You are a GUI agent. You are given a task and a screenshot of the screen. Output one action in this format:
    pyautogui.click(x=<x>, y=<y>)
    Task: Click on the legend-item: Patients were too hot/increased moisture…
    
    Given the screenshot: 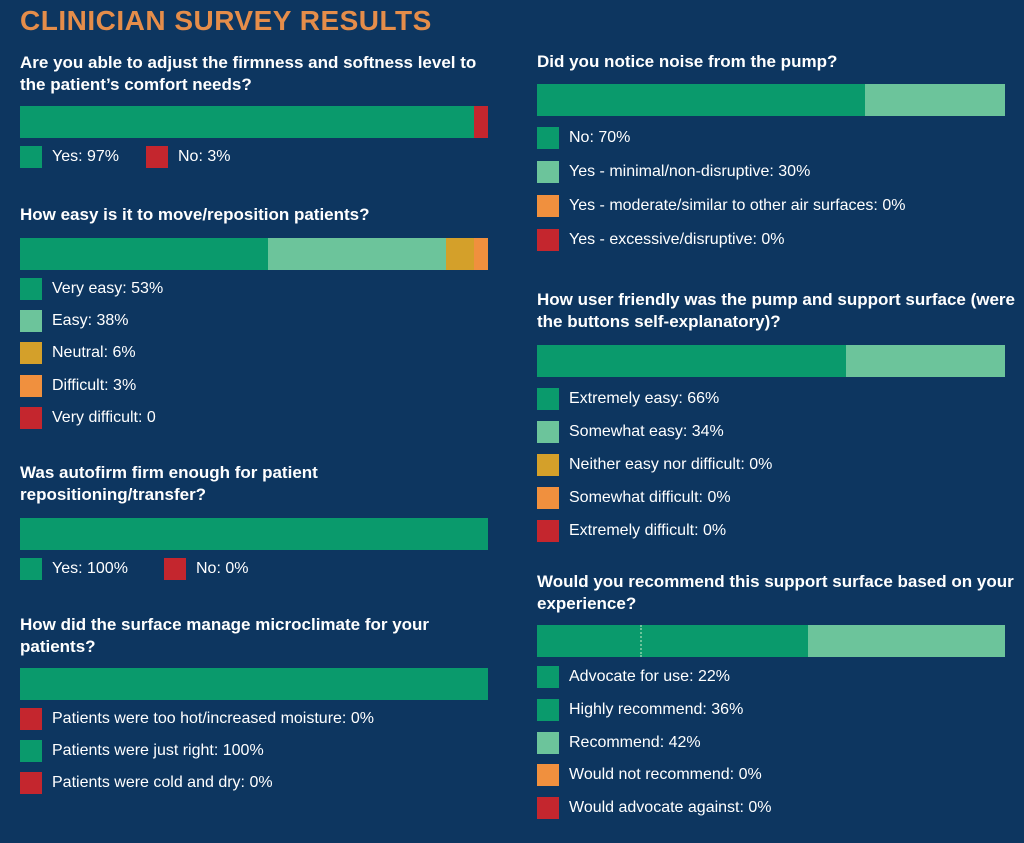 What is the action you would take?
    pyautogui.click(x=197, y=719)
    